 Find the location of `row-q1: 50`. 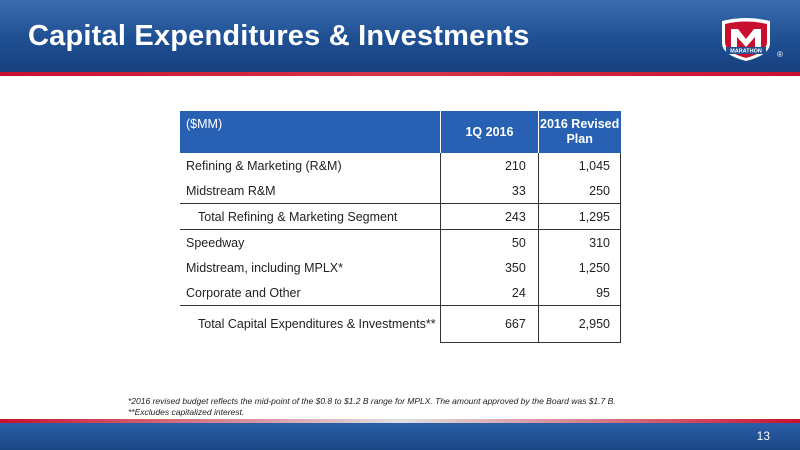

row-q1: 50 is located at coordinates (489, 242).